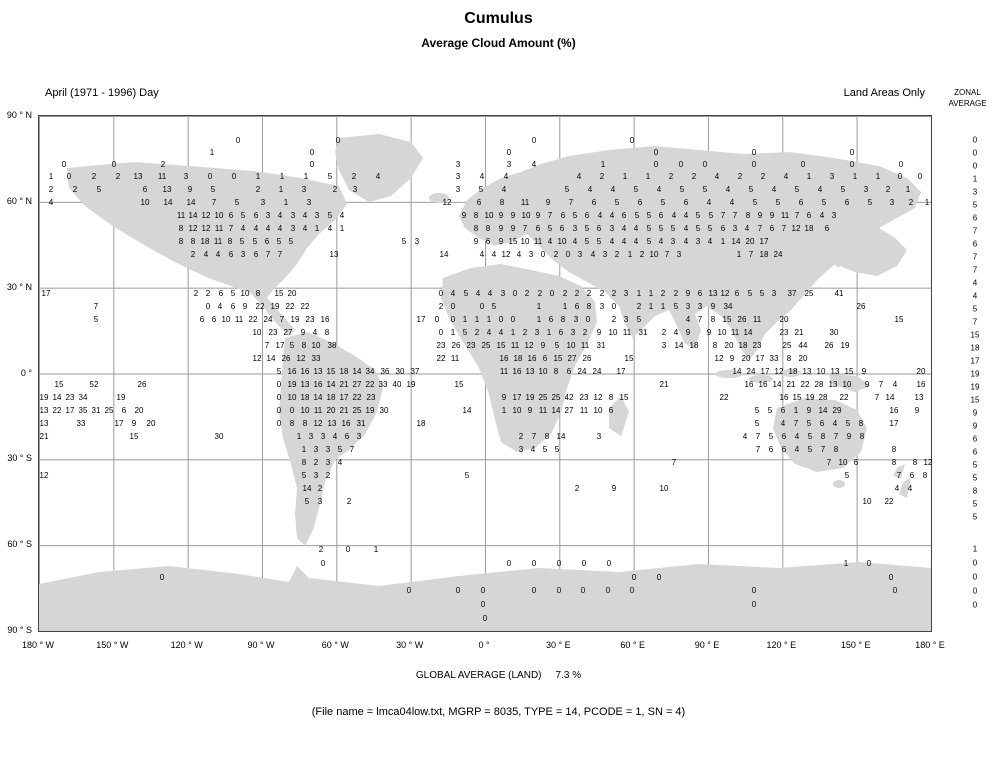 This screenshot has width=997, height=760. I want to click on zonal-average-value: 6, so click(975, 452).